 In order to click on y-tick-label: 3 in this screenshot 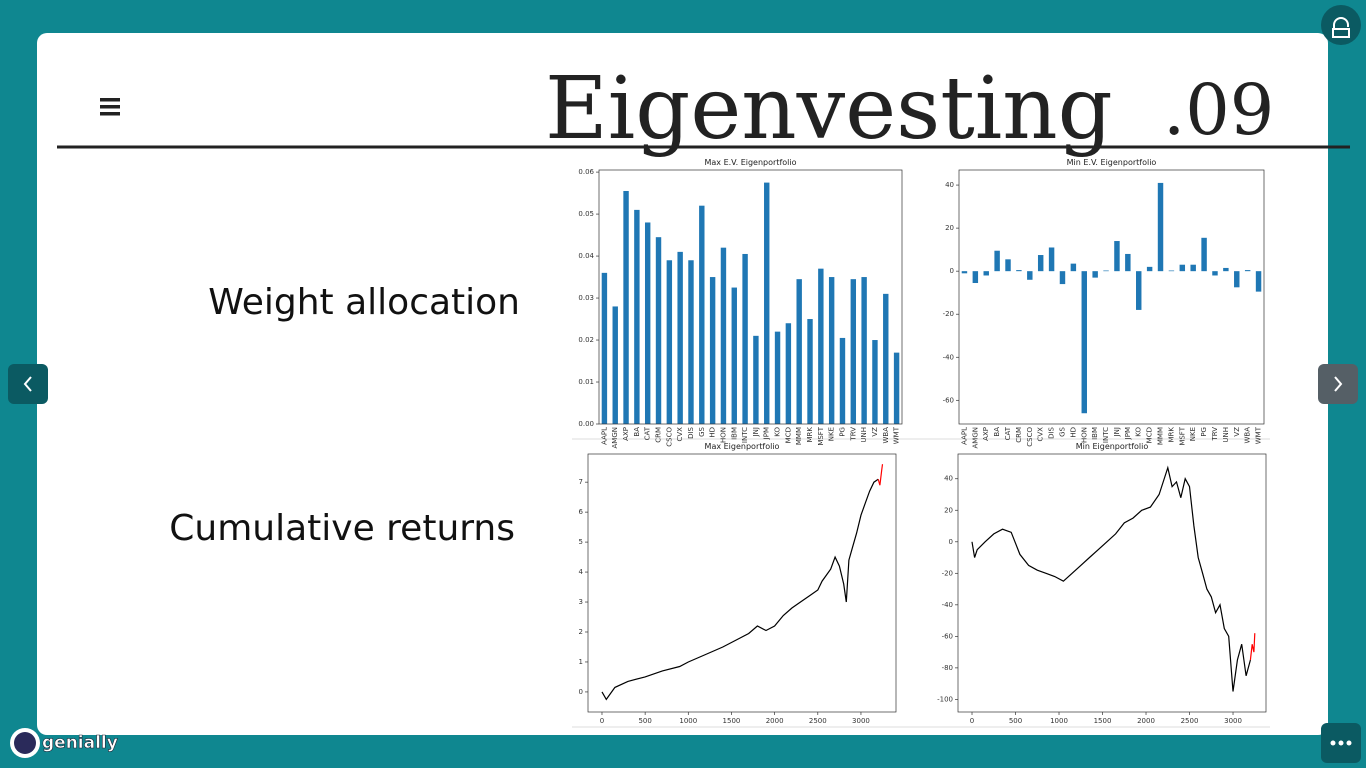, I will do `click(581, 602)`.